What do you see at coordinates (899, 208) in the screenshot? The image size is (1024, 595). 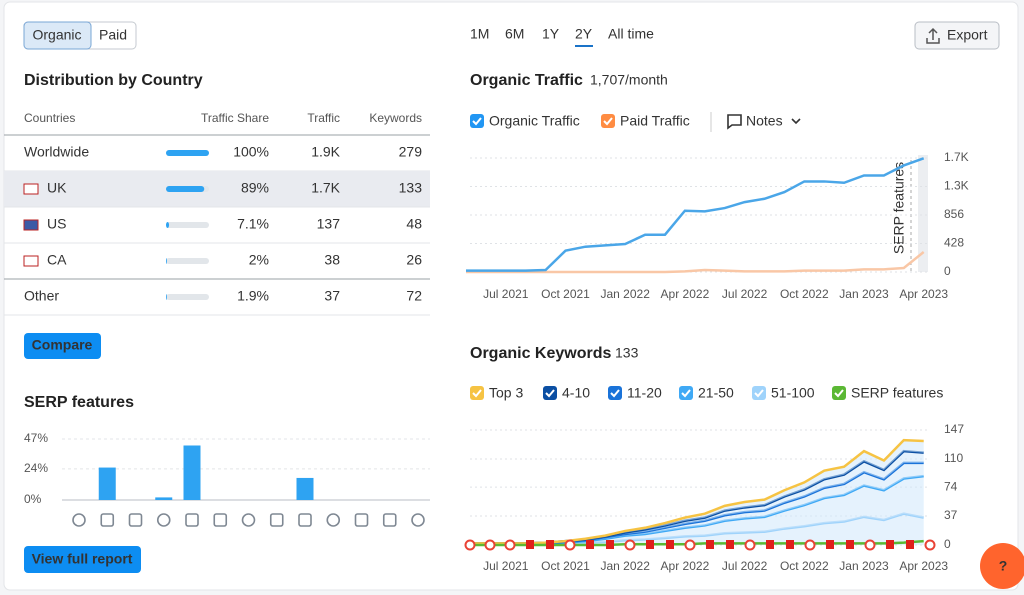 I see `annotation-label: SERP features` at bounding box center [899, 208].